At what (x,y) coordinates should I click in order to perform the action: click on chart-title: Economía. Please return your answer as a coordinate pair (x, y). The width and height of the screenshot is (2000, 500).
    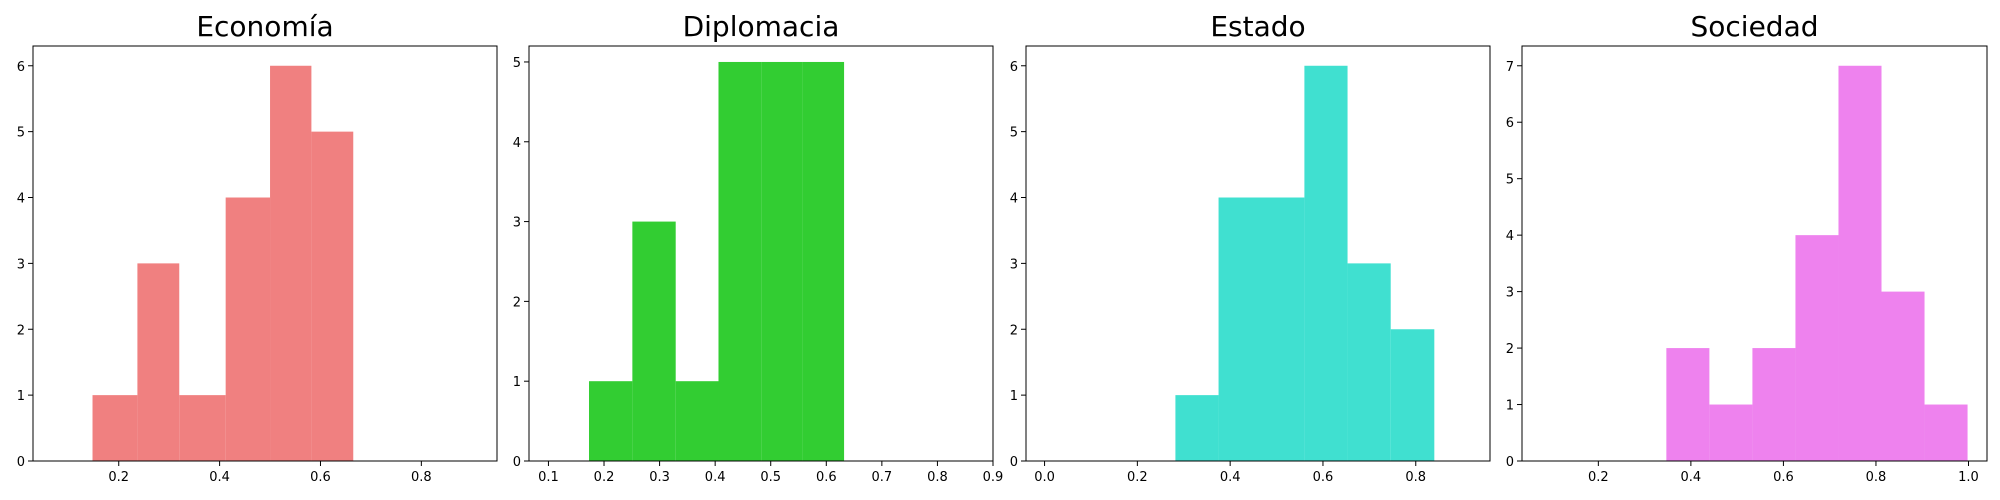
    Looking at the image, I should click on (264, 26).